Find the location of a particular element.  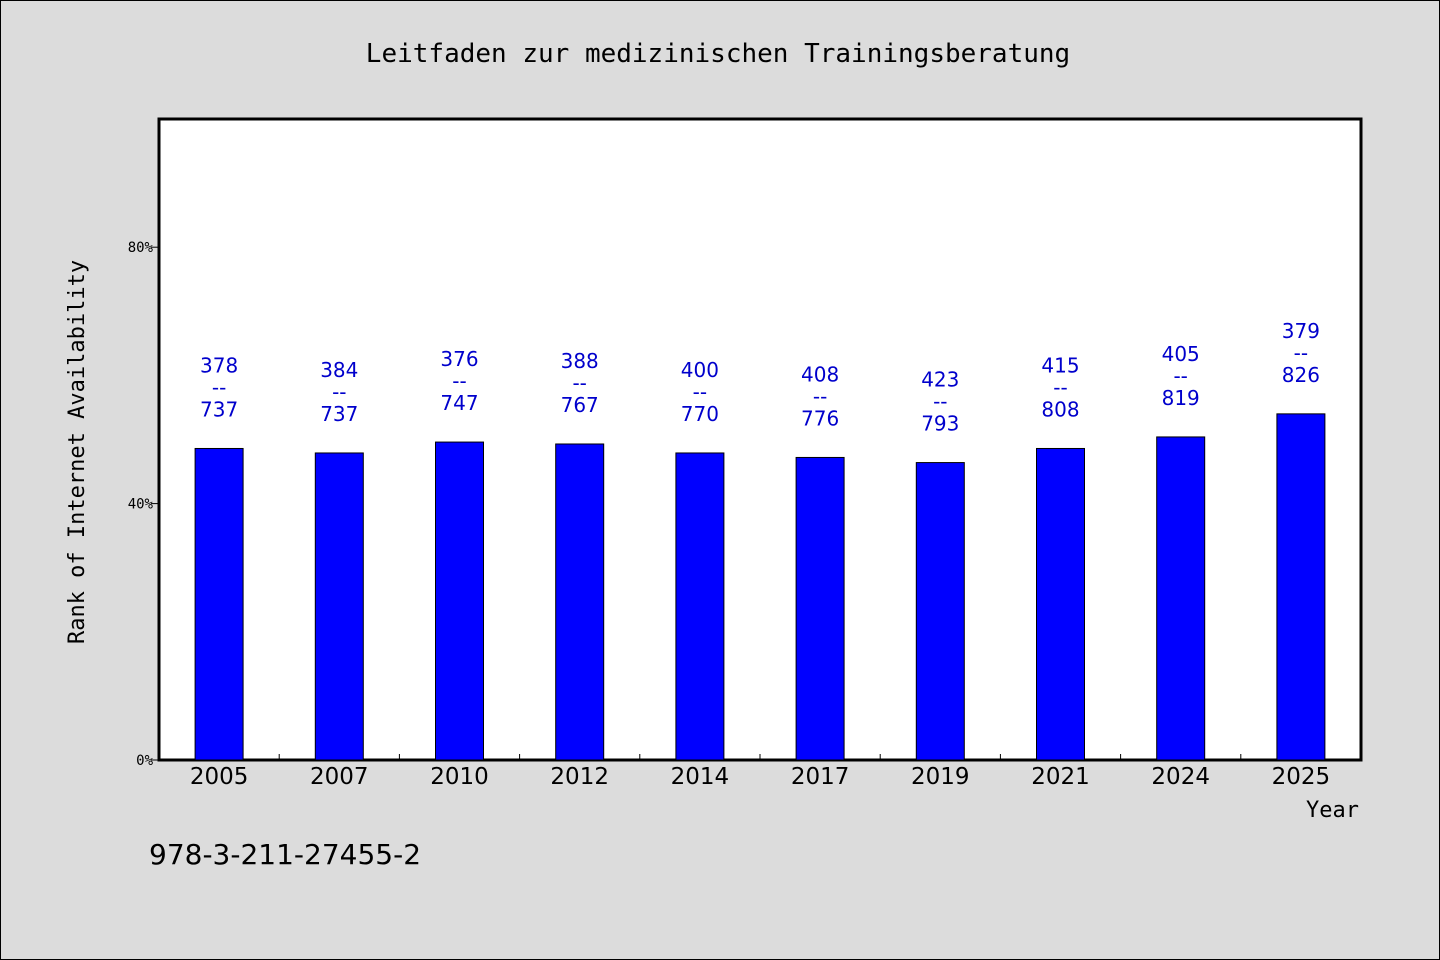

data-label-top: 405 is located at coordinates (1181, 354).